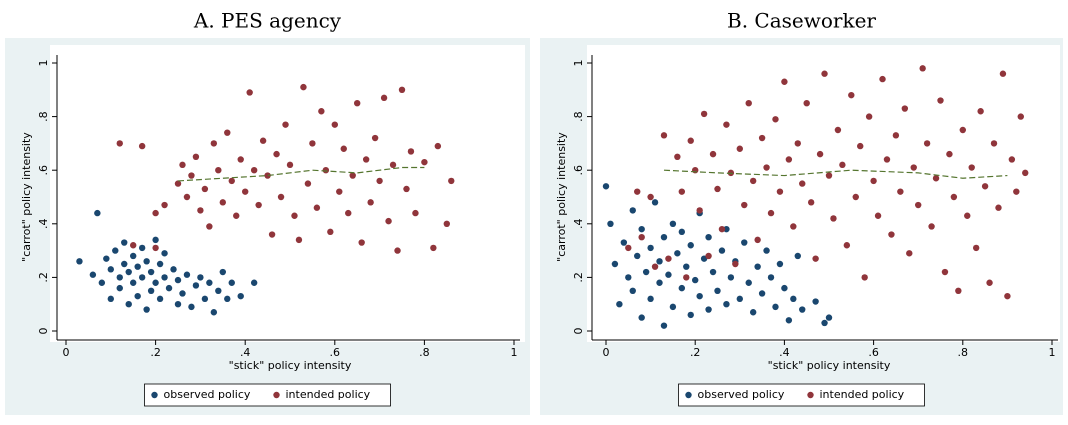 The height and width of the screenshot is (425, 1068). What do you see at coordinates (43, 277) in the screenshot?
I see `y-tick-label: .2` at bounding box center [43, 277].